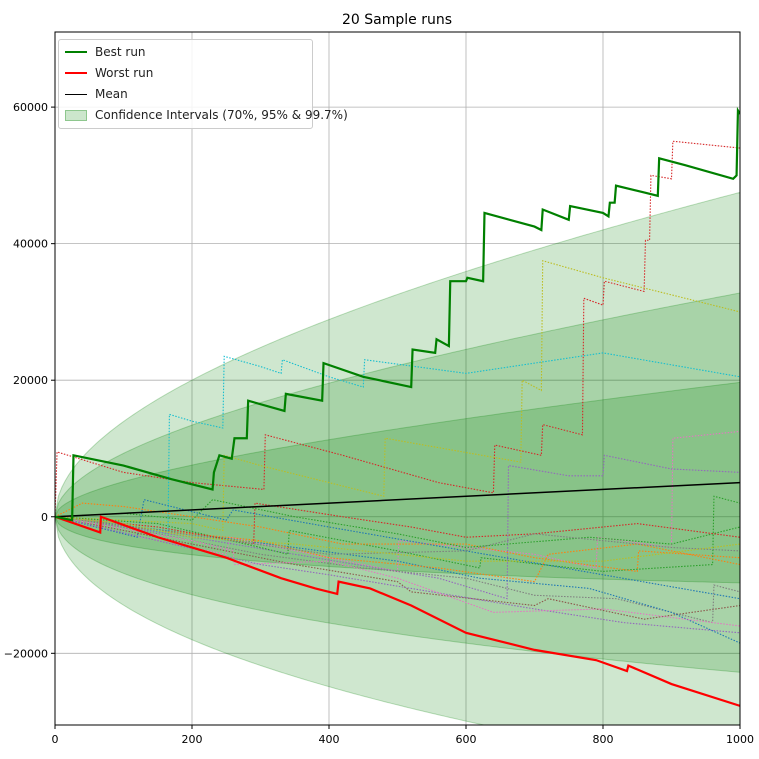 The image size is (759, 759). Describe the element at coordinates (76, 52) in the screenshot. I see `legend-swatch-best` at that location.